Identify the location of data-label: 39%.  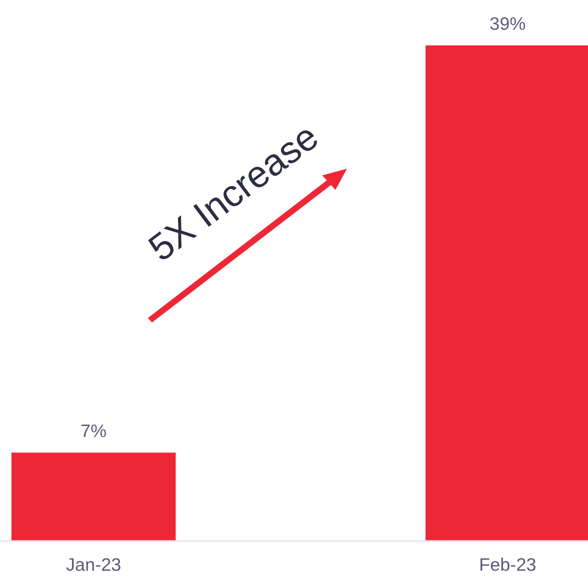
(508, 23).